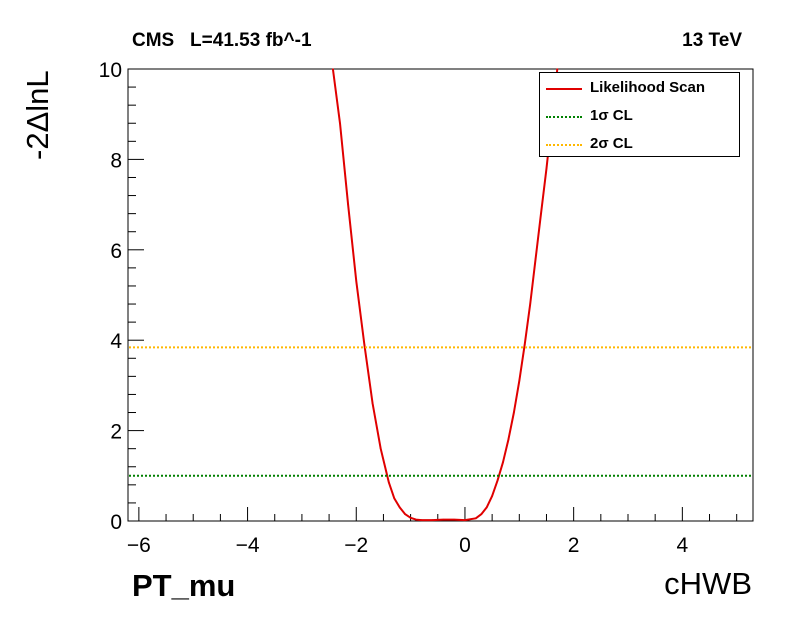  Describe the element at coordinates (116, 160) in the screenshot. I see `y-tick-label: 8` at that location.